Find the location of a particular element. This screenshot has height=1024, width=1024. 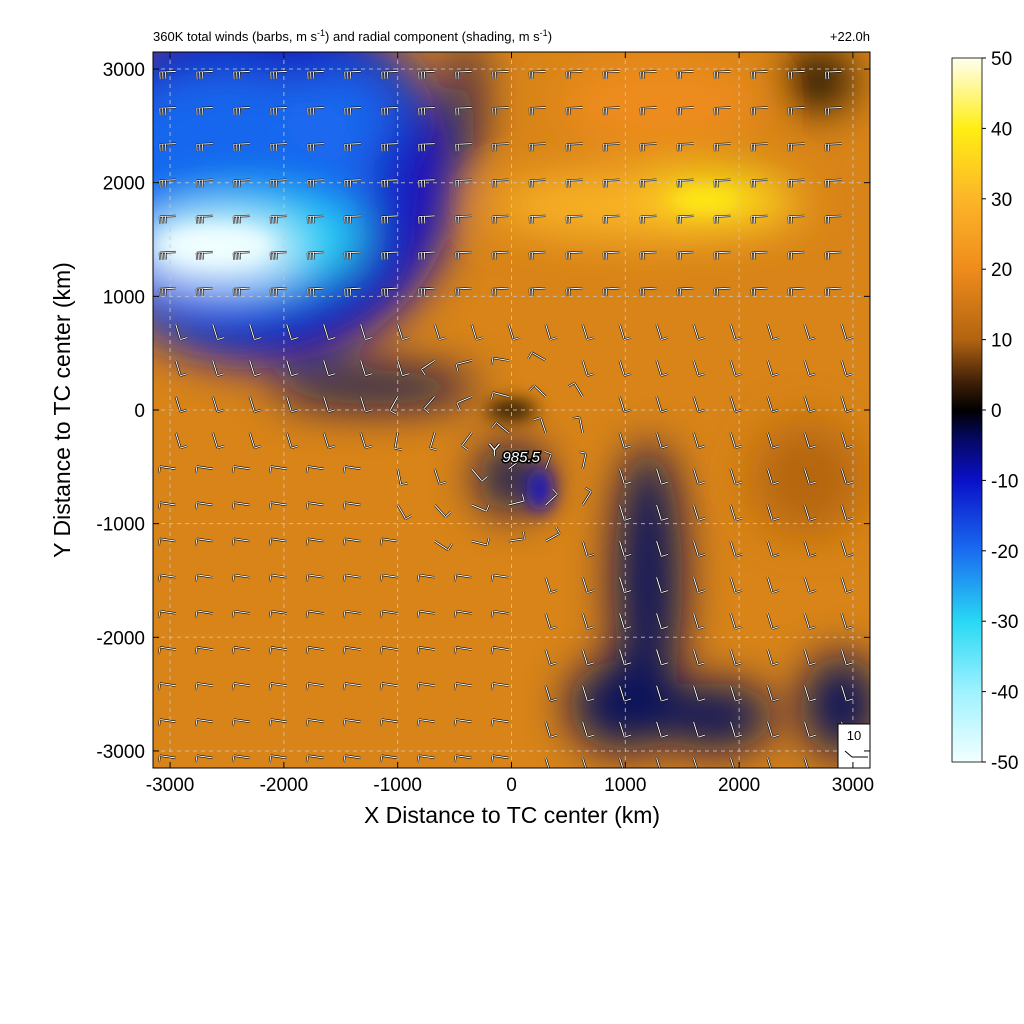

x-tick-label: -2000 is located at coordinates (284, 785).